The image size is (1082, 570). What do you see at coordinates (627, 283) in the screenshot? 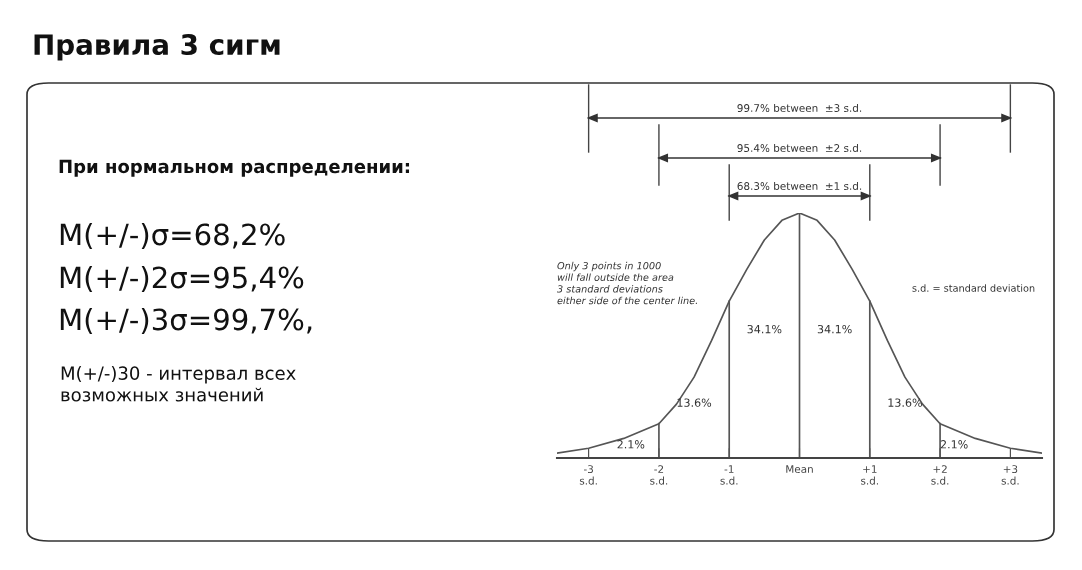
I see `annotation: Only 3 points in 1000 will fall outside the area 3 standard deviations either side of the center line.` at bounding box center [627, 283].